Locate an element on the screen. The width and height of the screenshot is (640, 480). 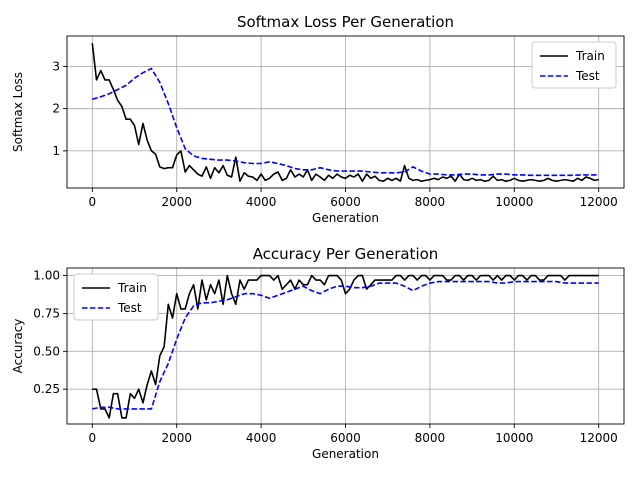
y-tick-label: 0.25 is located at coordinates (46, 389).